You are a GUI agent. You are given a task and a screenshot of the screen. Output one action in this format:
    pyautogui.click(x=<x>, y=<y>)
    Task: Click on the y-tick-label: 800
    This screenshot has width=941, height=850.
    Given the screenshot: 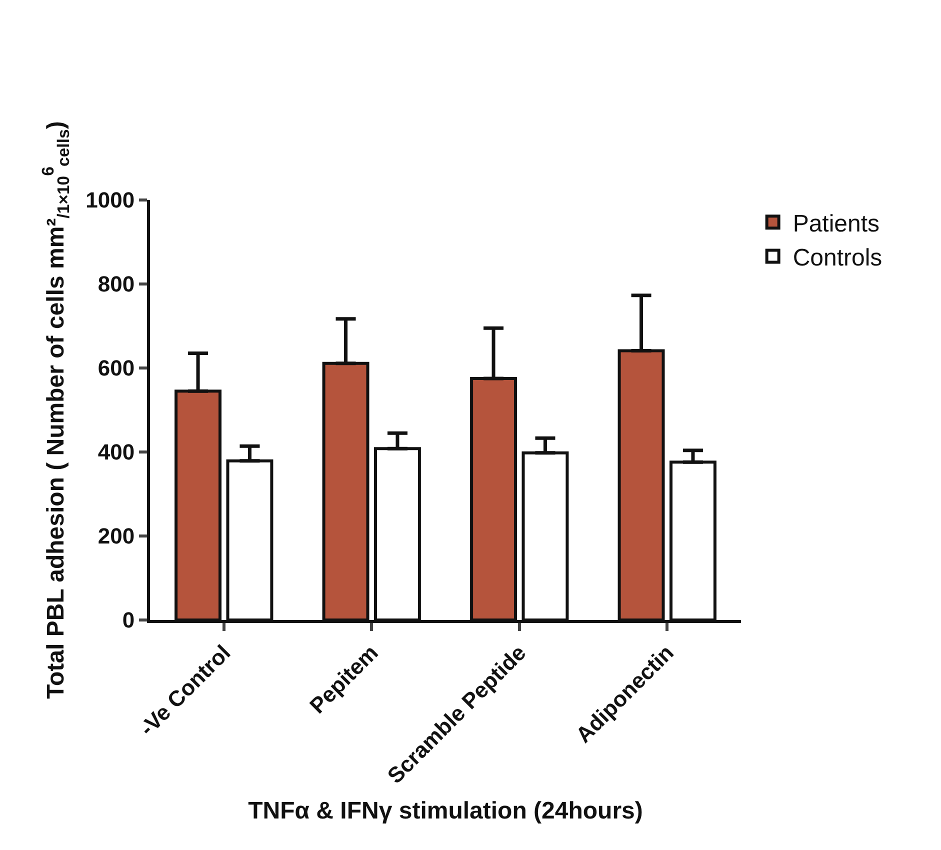 What is the action you would take?
    pyautogui.click(x=116, y=284)
    